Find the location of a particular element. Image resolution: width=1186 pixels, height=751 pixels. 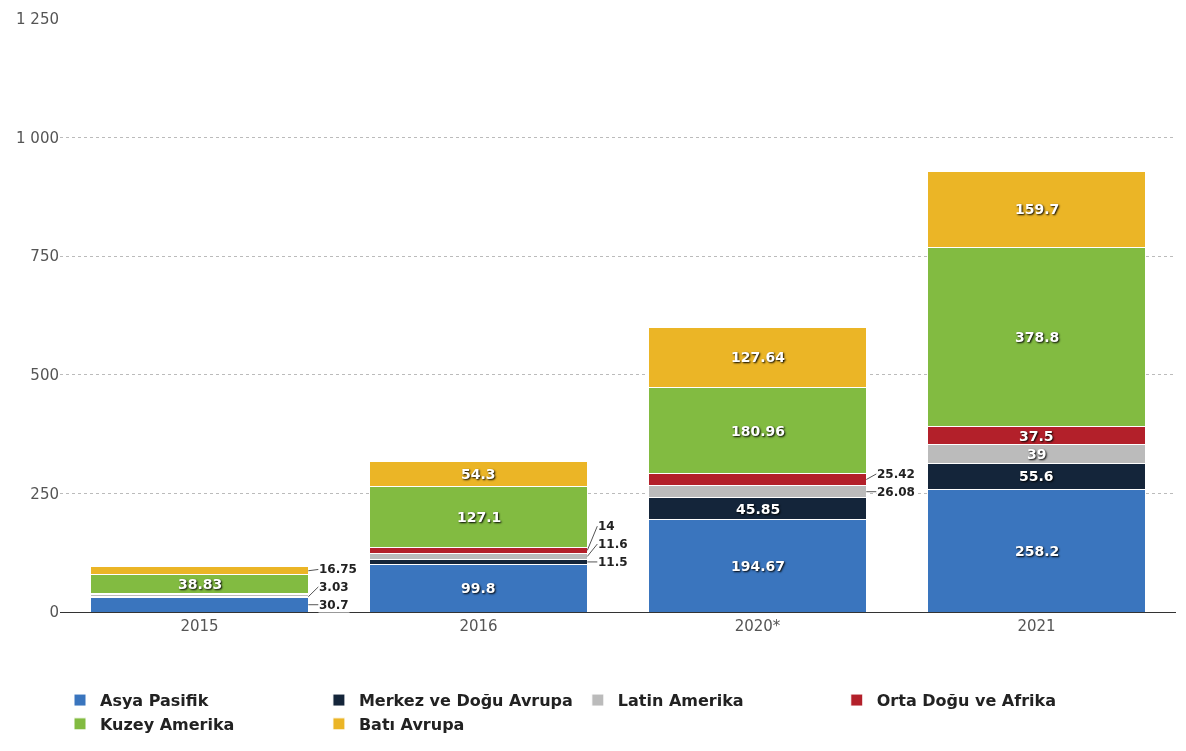

x-tick-label: 2016 is located at coordinates (478, 626).